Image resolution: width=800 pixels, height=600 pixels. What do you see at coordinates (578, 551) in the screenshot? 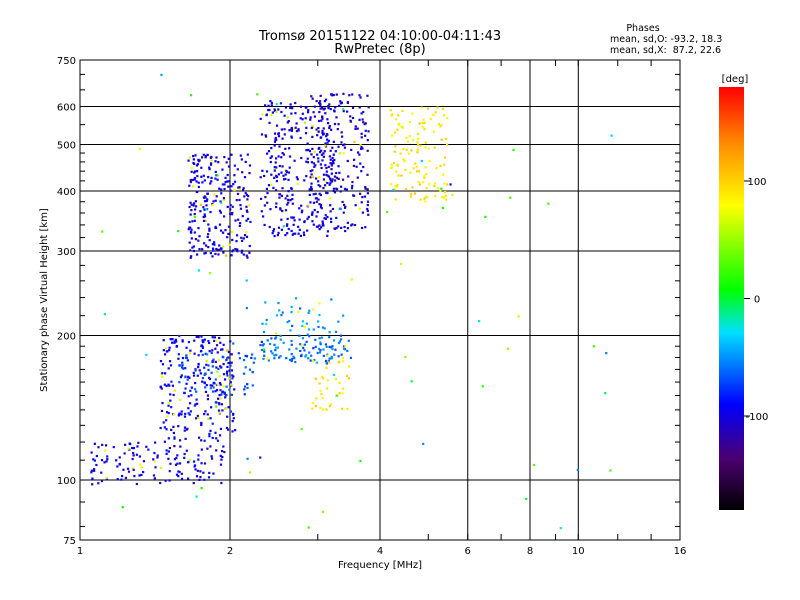
I see `x-tick-label: 10` at bounding box center [578, 551].